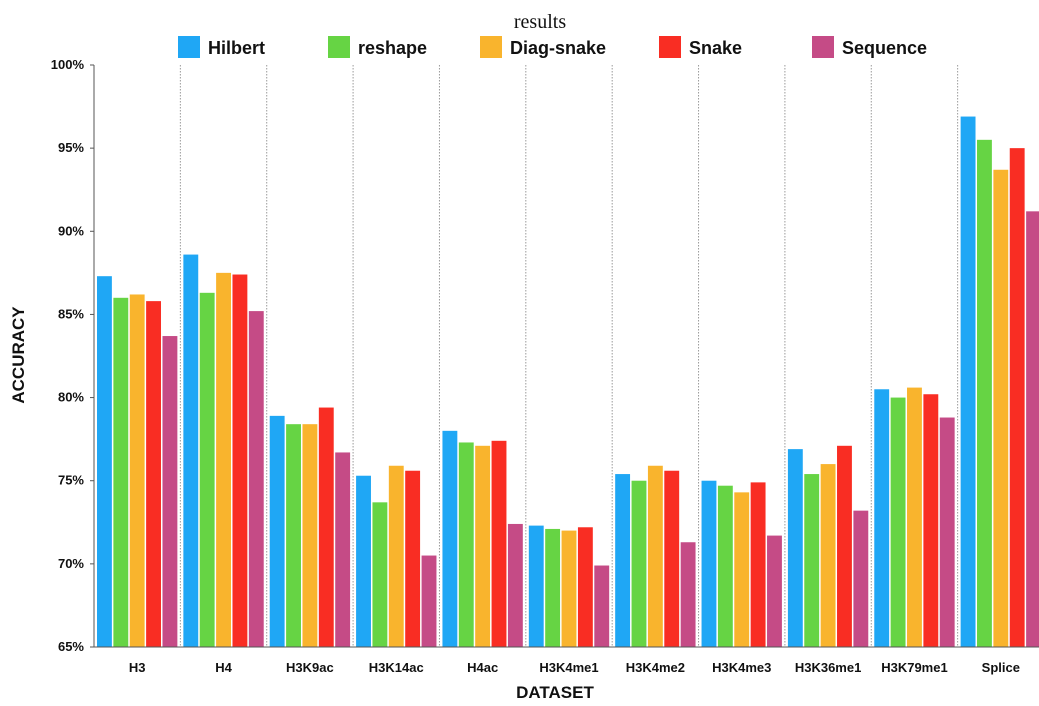 This screenshot has height=706, width=1039. Describe the element at coordinates (121, 472) in the screenshot. I see `bar-reshape-h3` at that location.